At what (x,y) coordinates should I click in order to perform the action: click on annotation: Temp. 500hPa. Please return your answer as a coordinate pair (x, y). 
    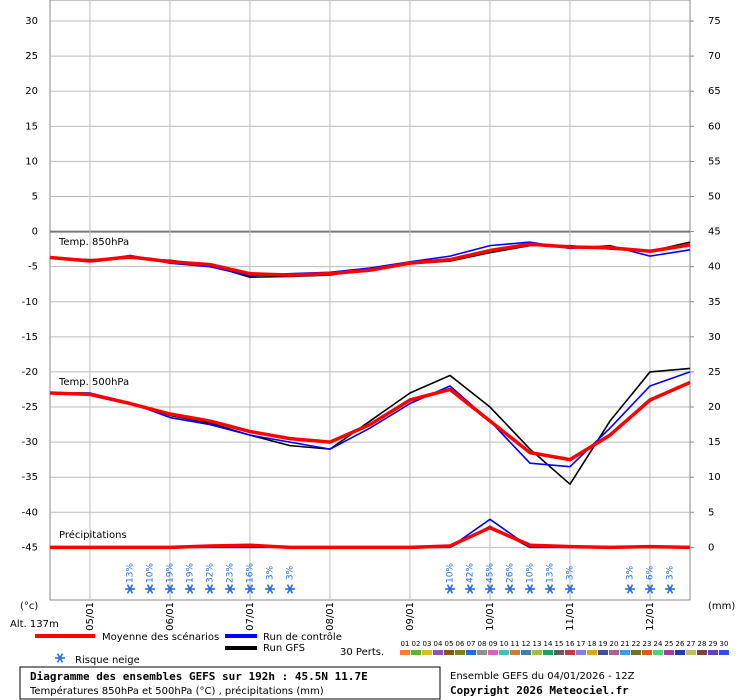
    Looking at the image, I should click on (93, 382).